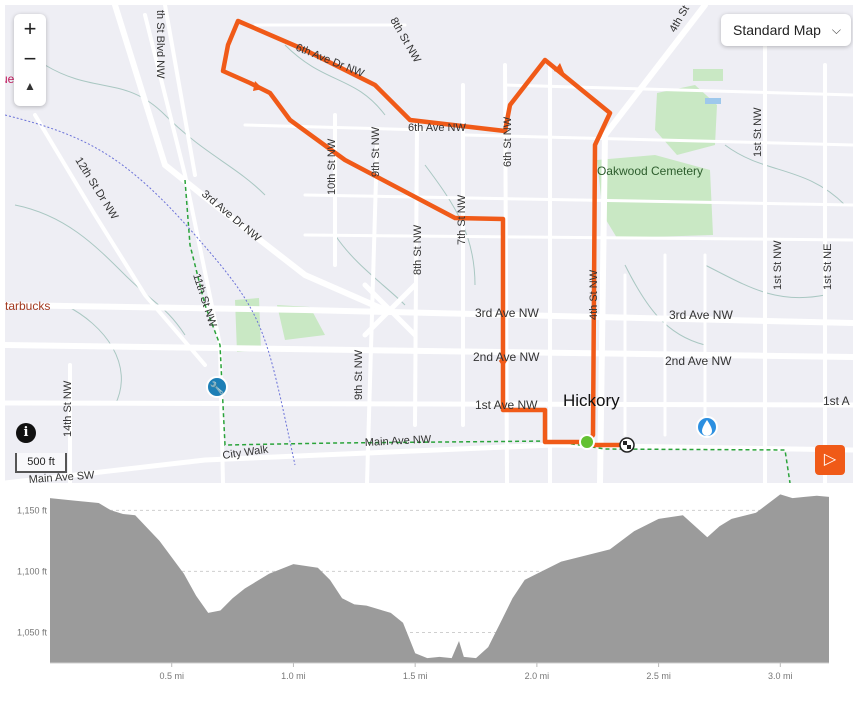 The image size is (868, 702). I want to click on x-tick-label: 3.0 mi, so click(780, 676).